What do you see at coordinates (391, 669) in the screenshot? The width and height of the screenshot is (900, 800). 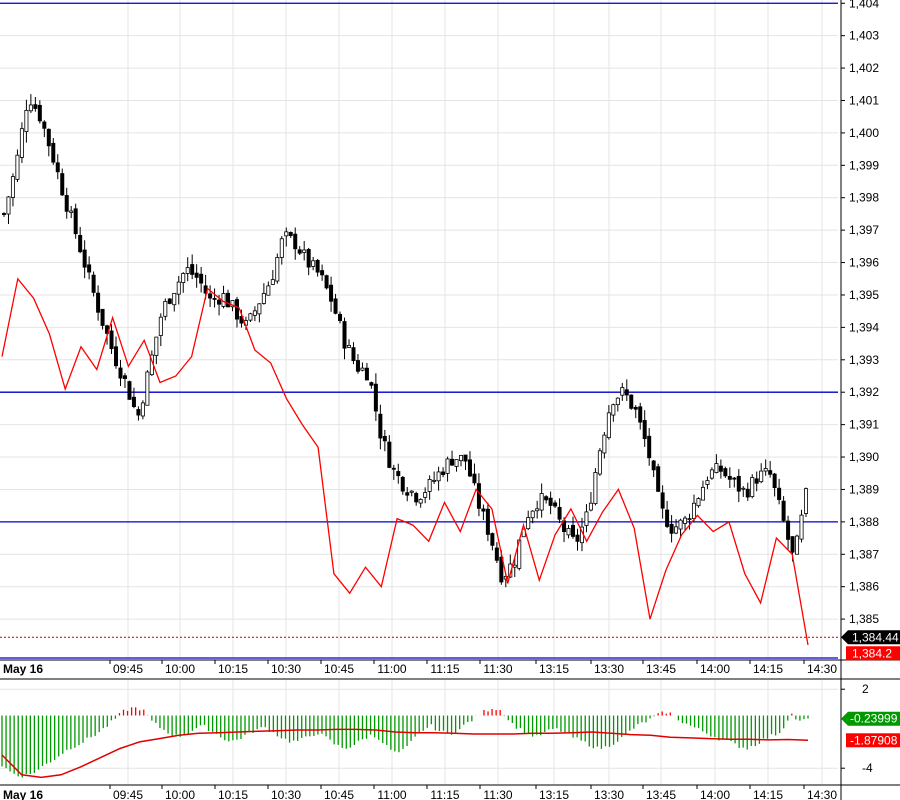 I see `time-tick-label: 11:00` at bounding box center [391, 669].